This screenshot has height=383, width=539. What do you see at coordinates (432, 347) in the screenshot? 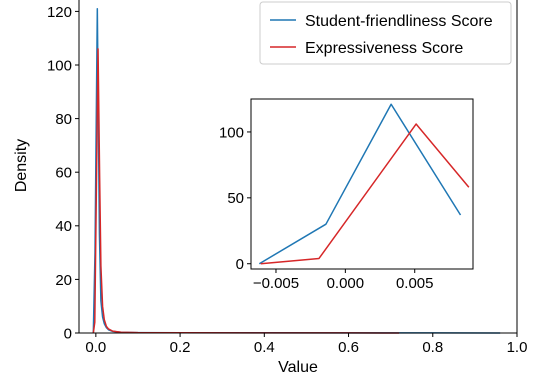
I see `main-x-tick-label: 0.8` at bounding box center [432, 347].